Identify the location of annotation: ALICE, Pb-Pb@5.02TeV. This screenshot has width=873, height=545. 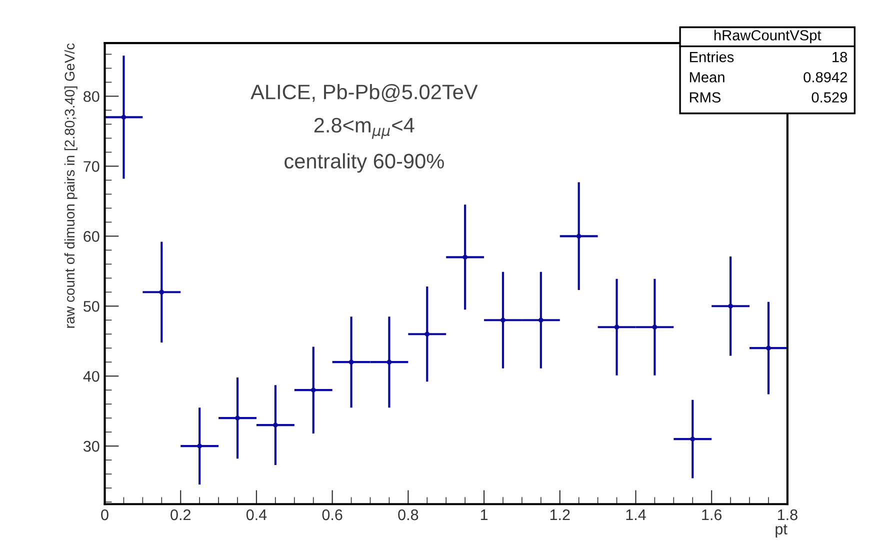
(364, 93).